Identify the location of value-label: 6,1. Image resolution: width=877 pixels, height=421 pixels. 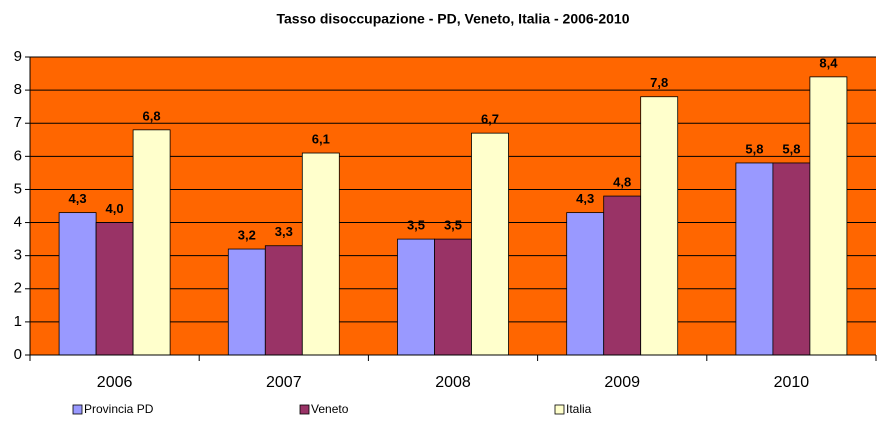
(321, 138).